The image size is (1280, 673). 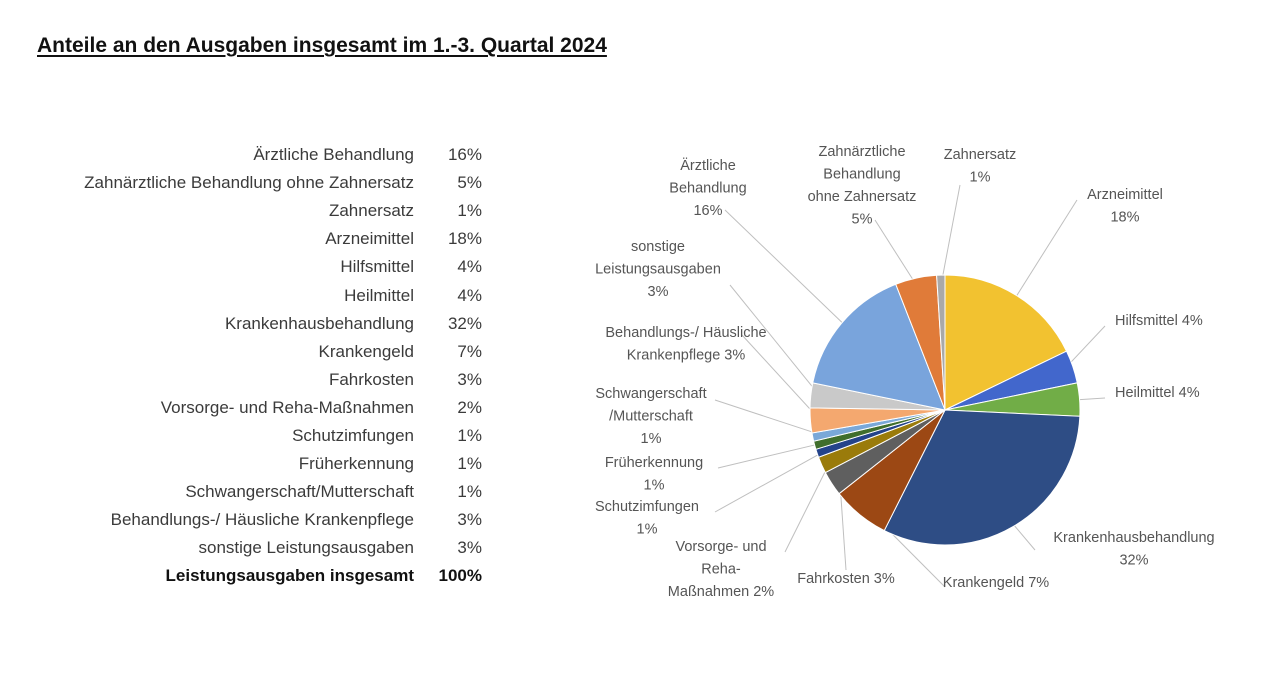 What do you see at coordinates (1133, 561) in the screenshot?
I see `slice-label-line: 32%` at bounding box center [1133, 561].